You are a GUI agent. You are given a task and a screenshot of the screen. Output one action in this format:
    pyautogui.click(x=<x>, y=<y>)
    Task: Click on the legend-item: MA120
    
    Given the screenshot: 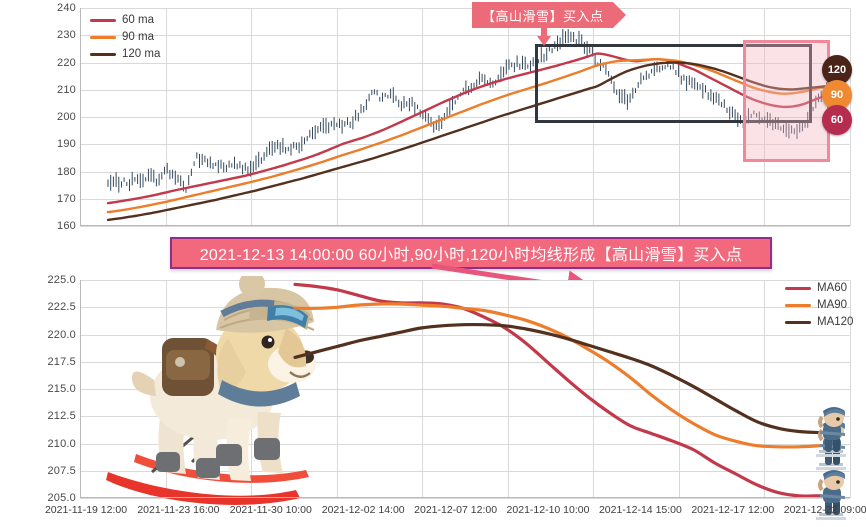 What is the action you would take?
    pyautogui.click(x=819, y=322)
    